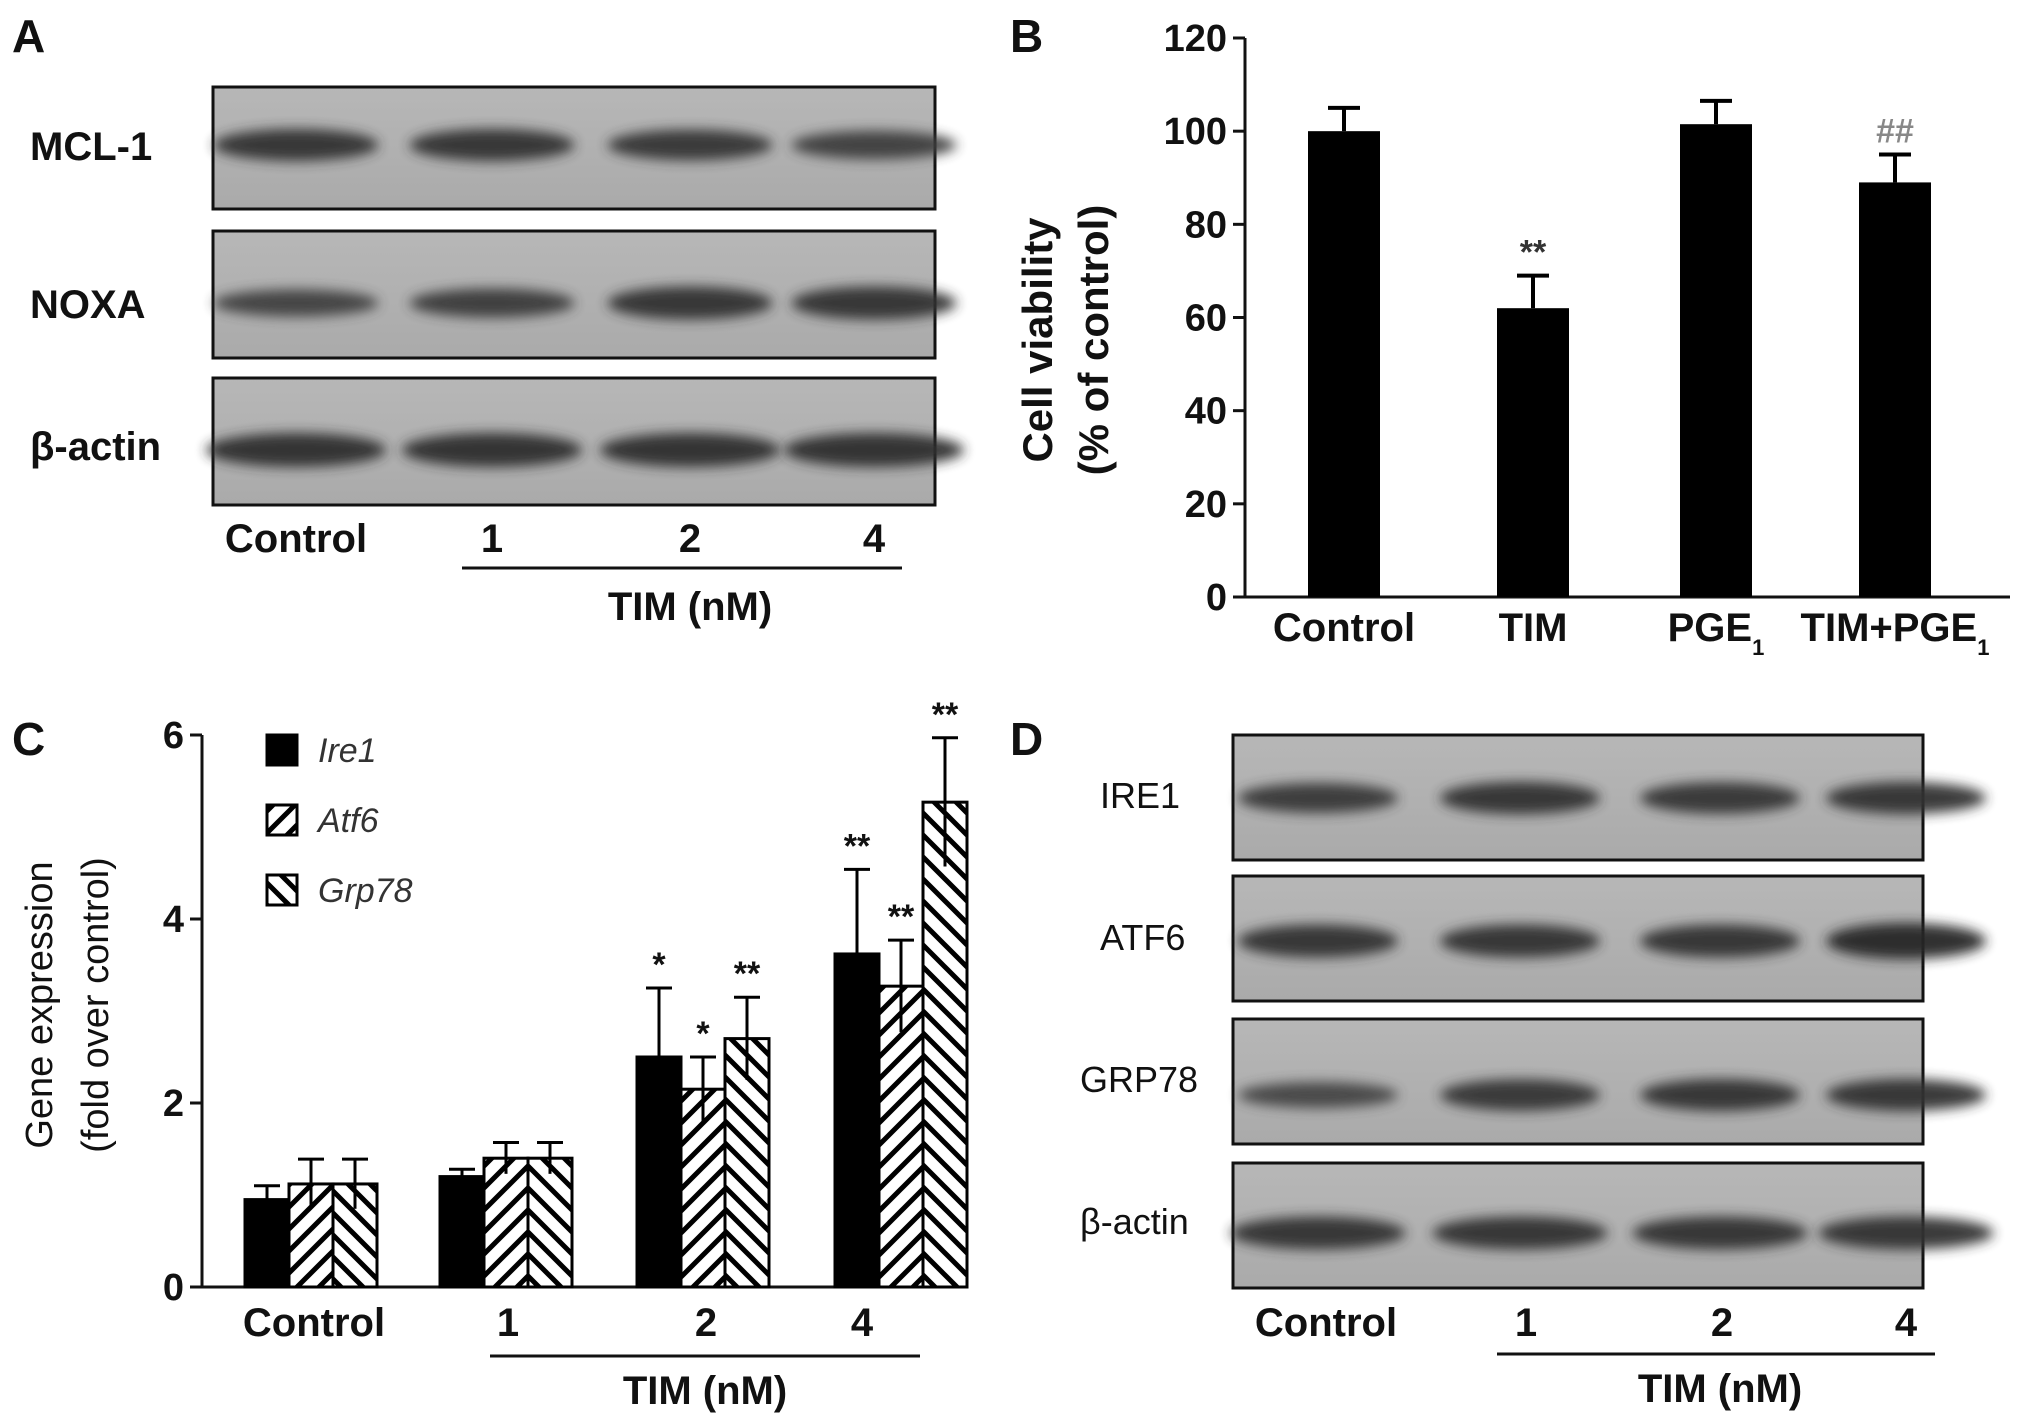 This screenshot has height=1421, width=2031. What do you see at coordinates (173, 1288) in the screenshot?
I see `chart-c-y-tick-label: 0` at bounding box center [173, 1288].